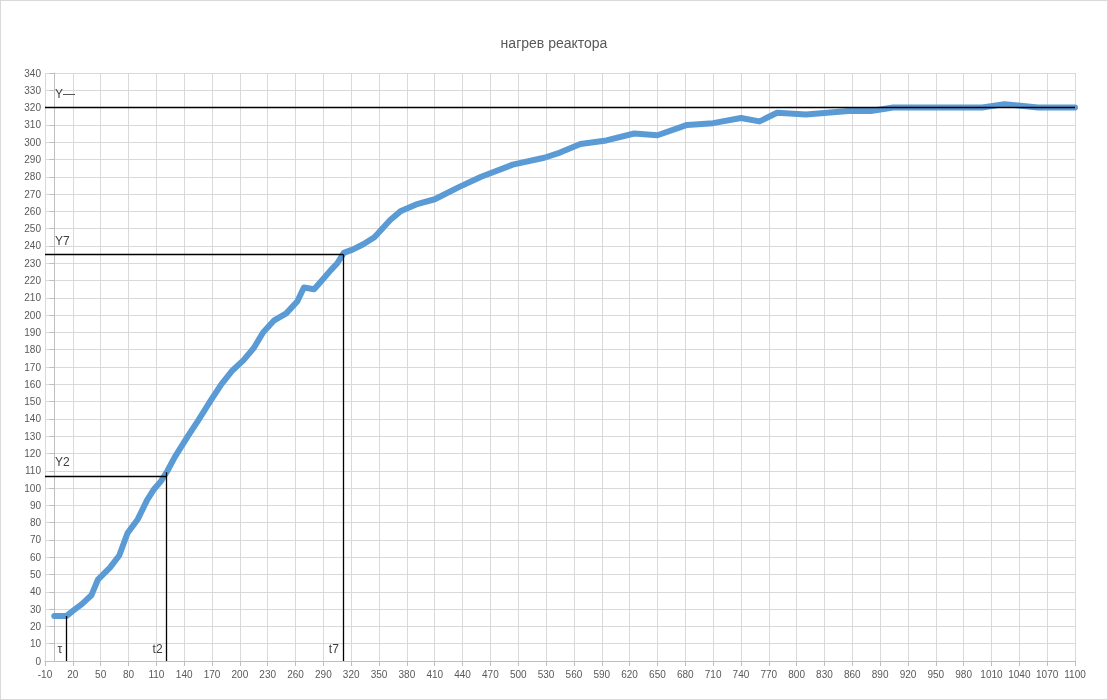 Image resolution: width=1108 pixels, height=700 pixels. Describe the element at coordinates (62, 461) in the screenshot. I see `ref-line-label: Y2` at that location.